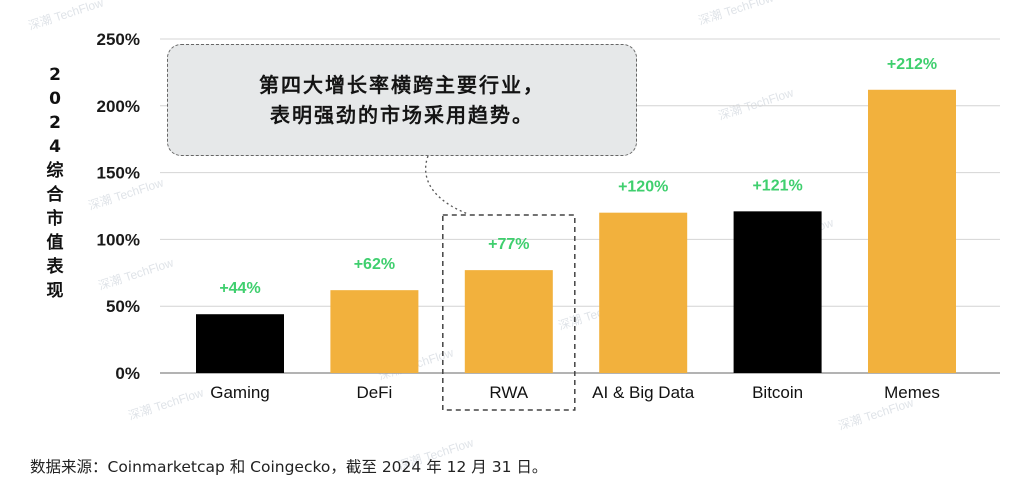 The image size is (1024, 503). I want to click on y-tick-label-150: 150%, so click(118, 173).